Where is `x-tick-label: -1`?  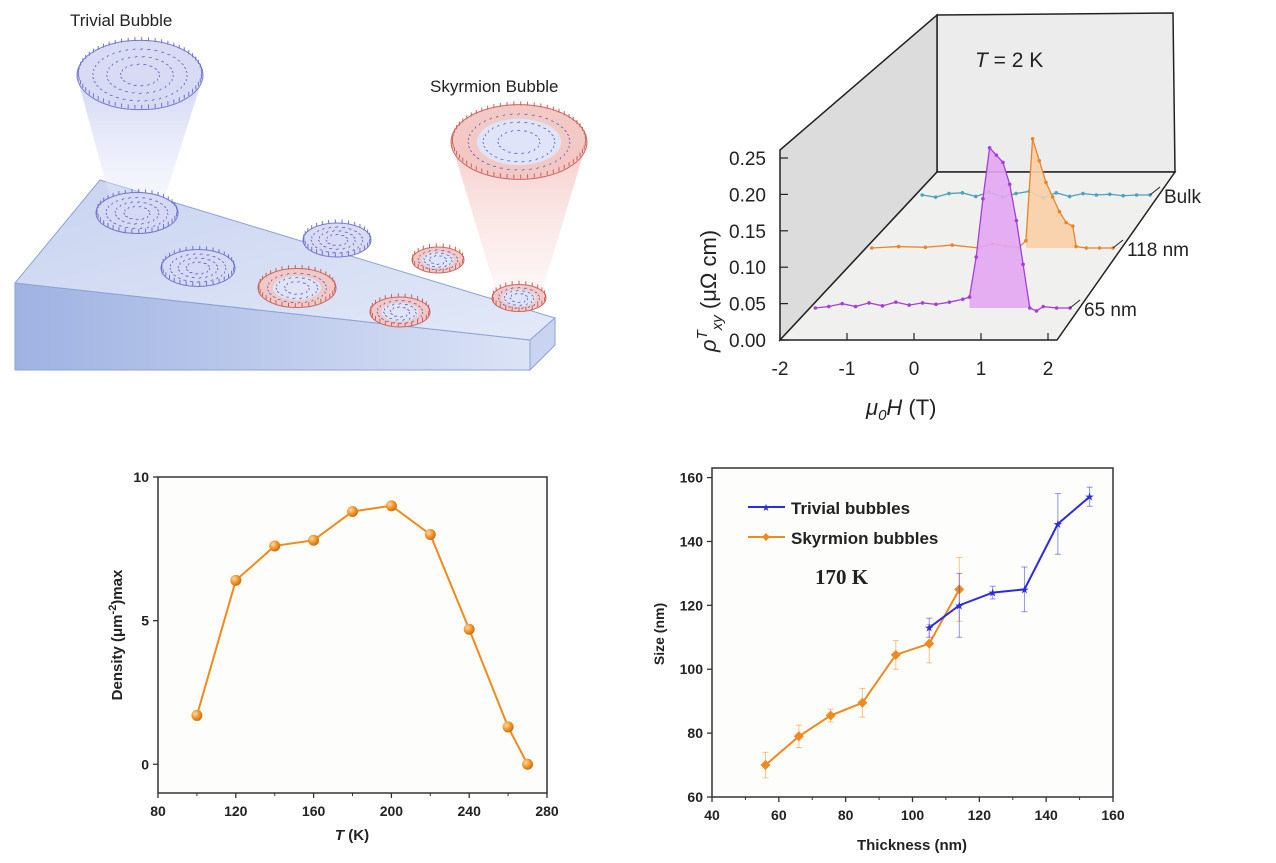 x-tick-label: -1 is located at coordinates (847, 369).